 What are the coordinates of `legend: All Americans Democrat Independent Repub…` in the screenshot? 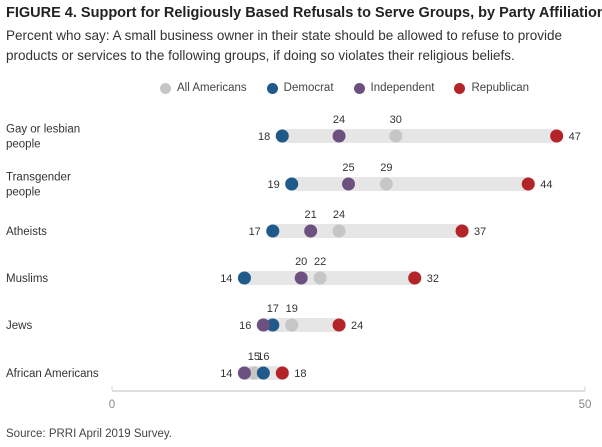 It's located at (344, 88).